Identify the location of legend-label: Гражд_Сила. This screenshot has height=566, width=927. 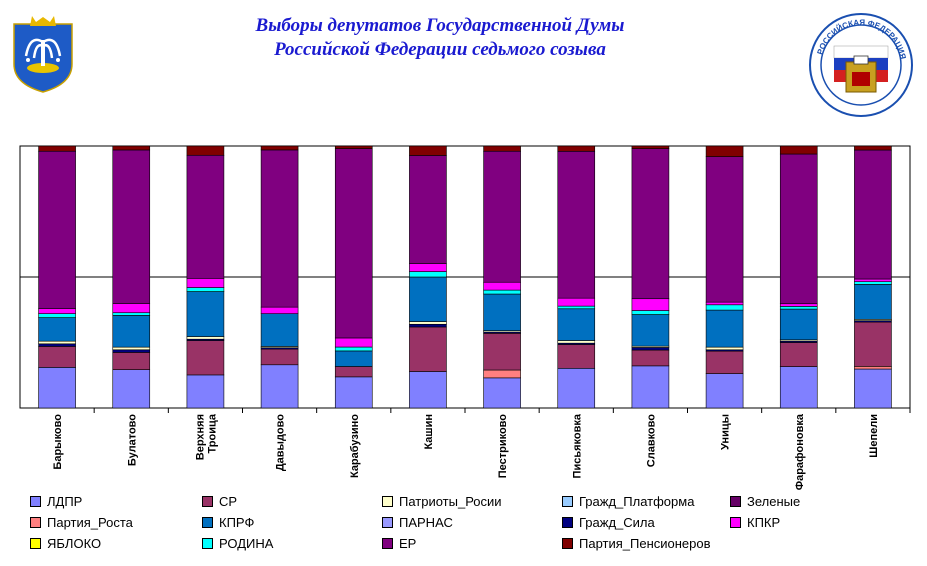
(617, 522).